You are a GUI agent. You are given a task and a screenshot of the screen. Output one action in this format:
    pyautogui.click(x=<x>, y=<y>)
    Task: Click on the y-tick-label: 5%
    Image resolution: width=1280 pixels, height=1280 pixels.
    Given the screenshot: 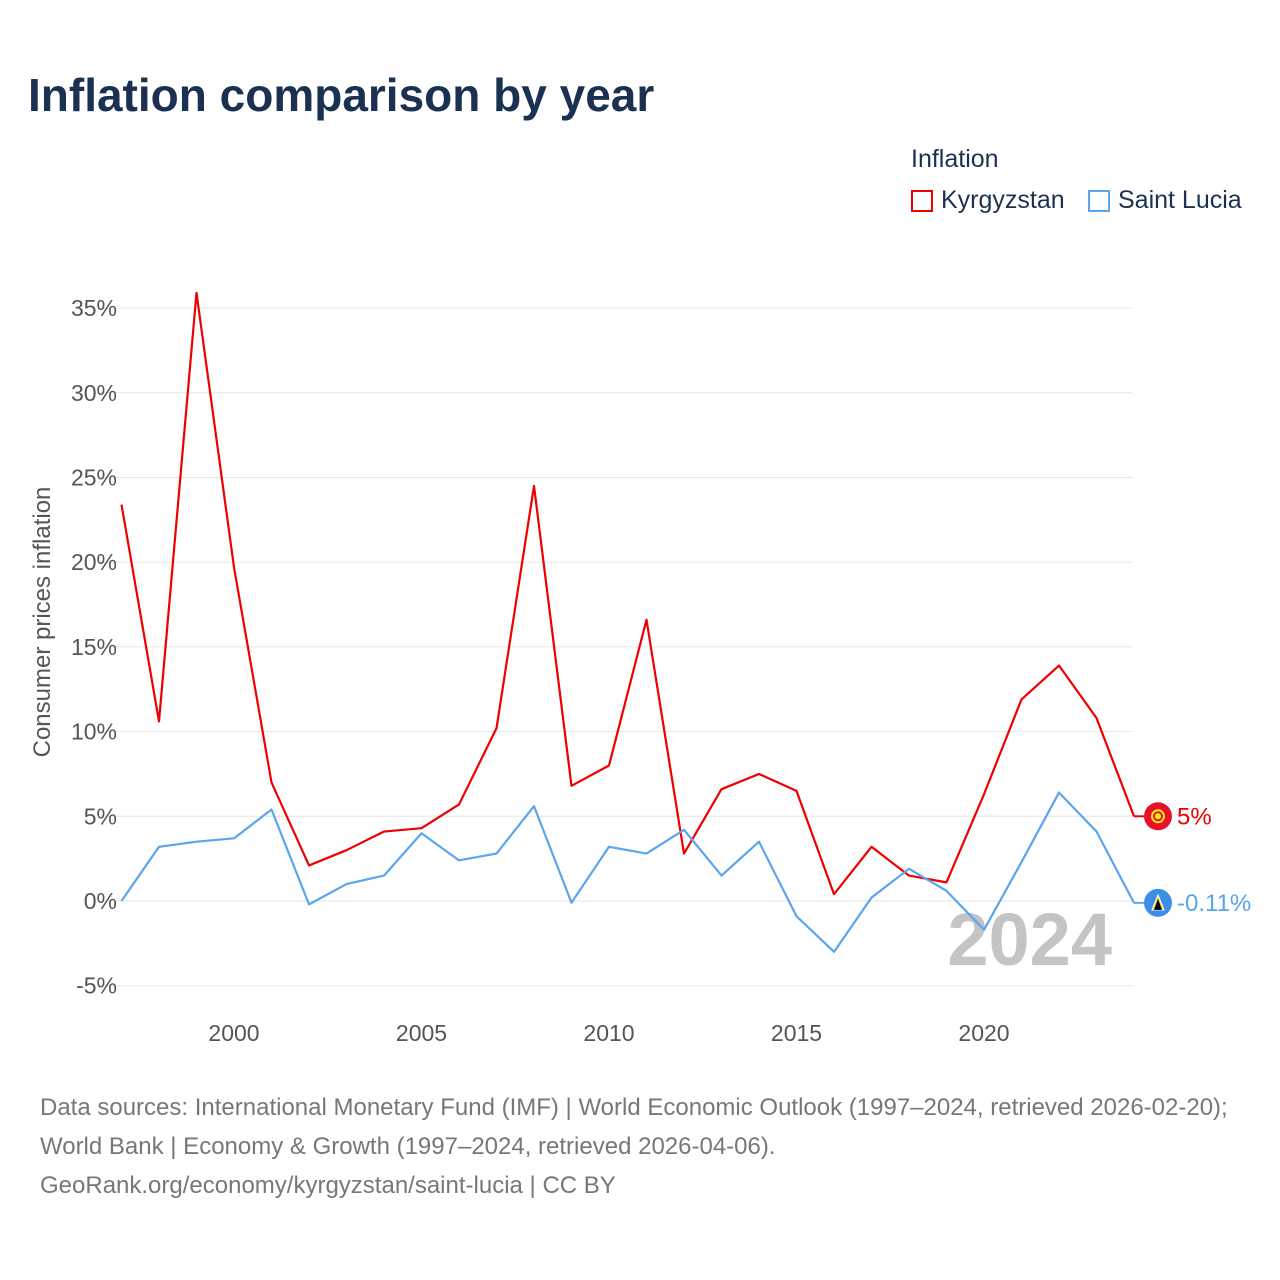 What is the action you would take?
    pyautogui.click(x=100, y=816)
    